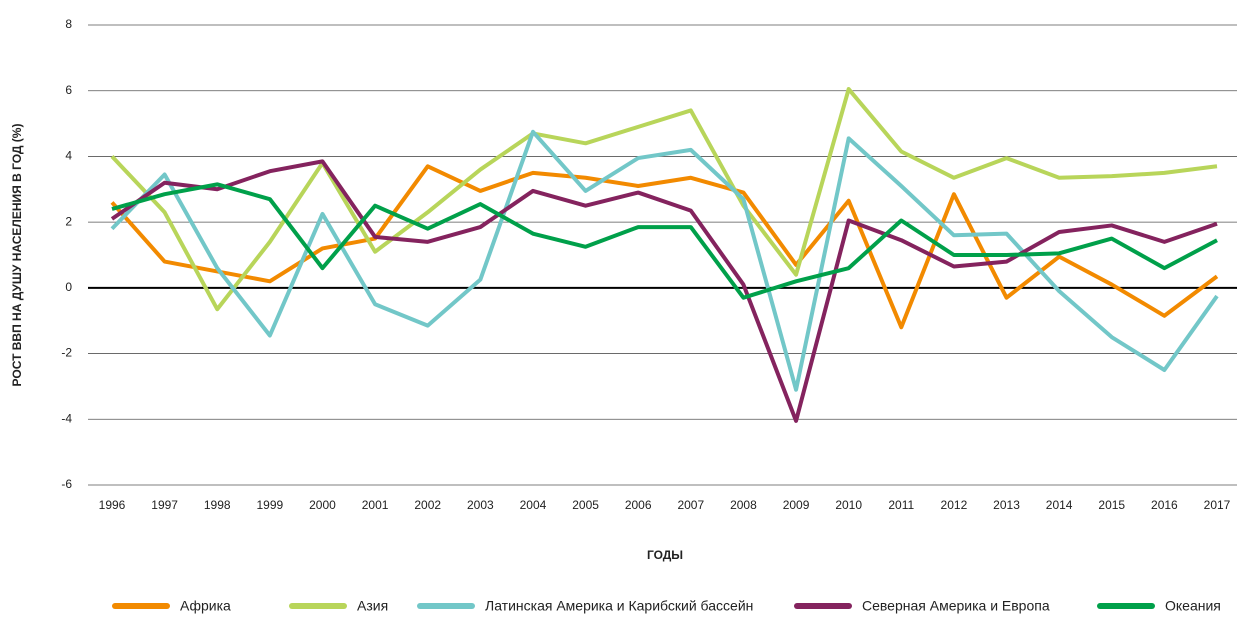  Describe the element at coordinates (796, 505) in the screenshot. I see `x-tick-label: 2009` at that location.